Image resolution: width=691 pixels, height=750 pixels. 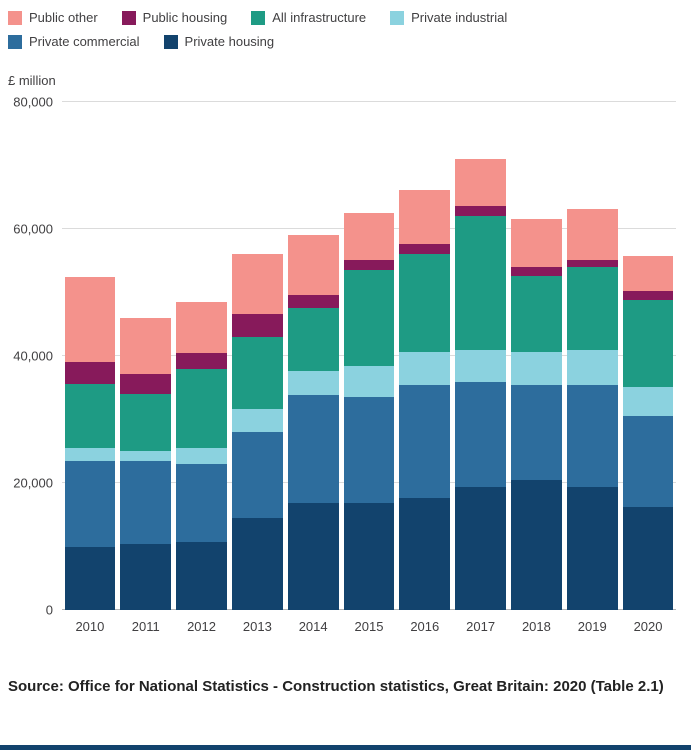 I want to click on legend-item: Private commercial, so click(x=74, y=41).